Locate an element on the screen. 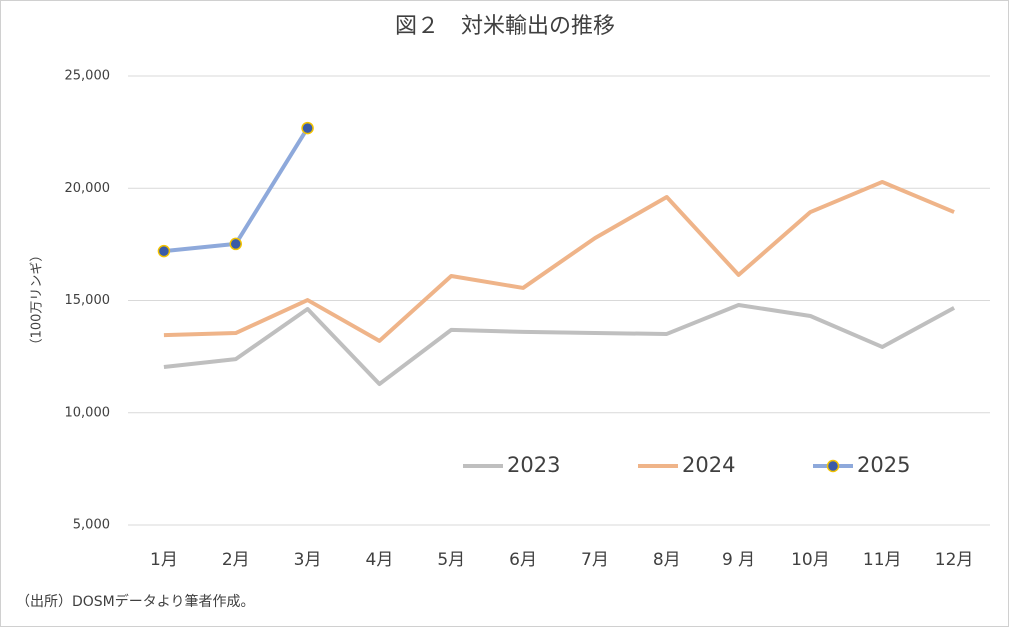 The image size is (1014, 632). chart-title: 図２ 対米輸出の推移 is located at coordinates (505, 26).